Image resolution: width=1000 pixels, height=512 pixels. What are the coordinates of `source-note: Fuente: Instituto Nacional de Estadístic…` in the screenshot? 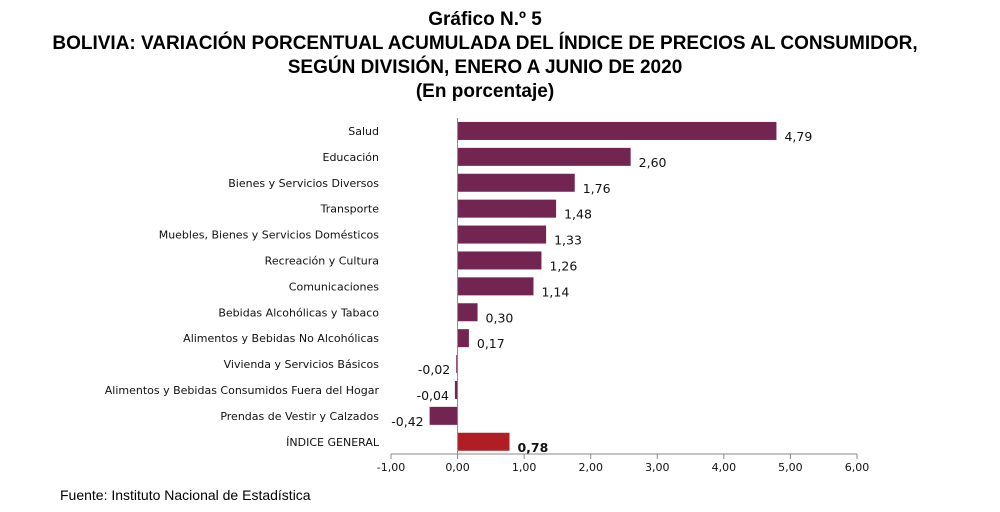 It's located at (185, 495).